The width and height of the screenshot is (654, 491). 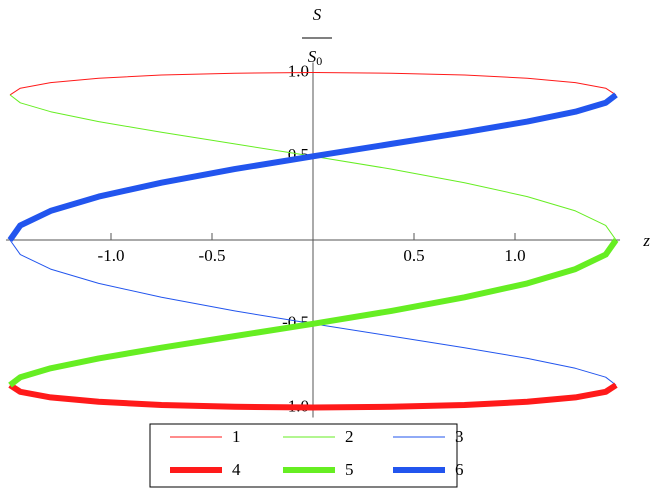 What do you see at coordinates (236, 436) in the screenshot?
I see `legend-label: 1` at bounding box center [236, 436].